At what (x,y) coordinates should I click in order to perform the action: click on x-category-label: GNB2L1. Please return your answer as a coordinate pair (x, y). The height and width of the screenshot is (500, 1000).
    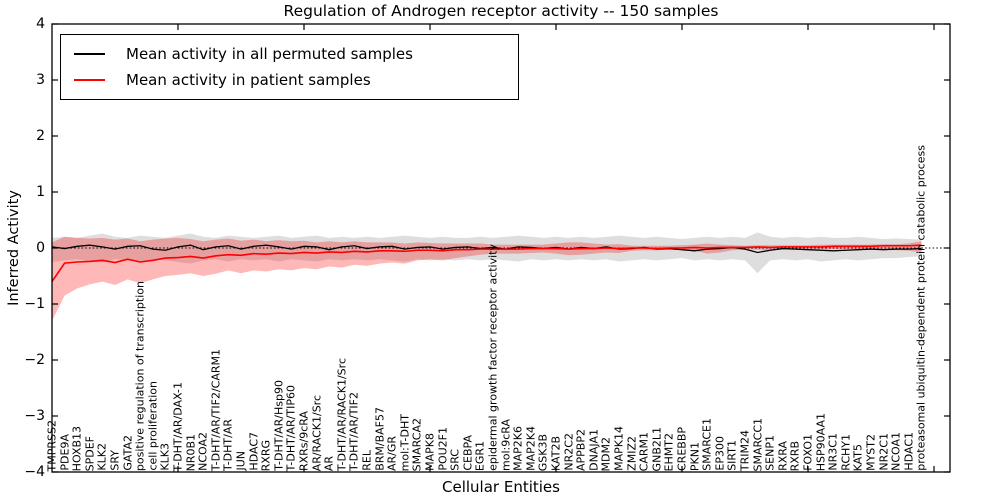
    Looking at the image, I should click on (657, 448).